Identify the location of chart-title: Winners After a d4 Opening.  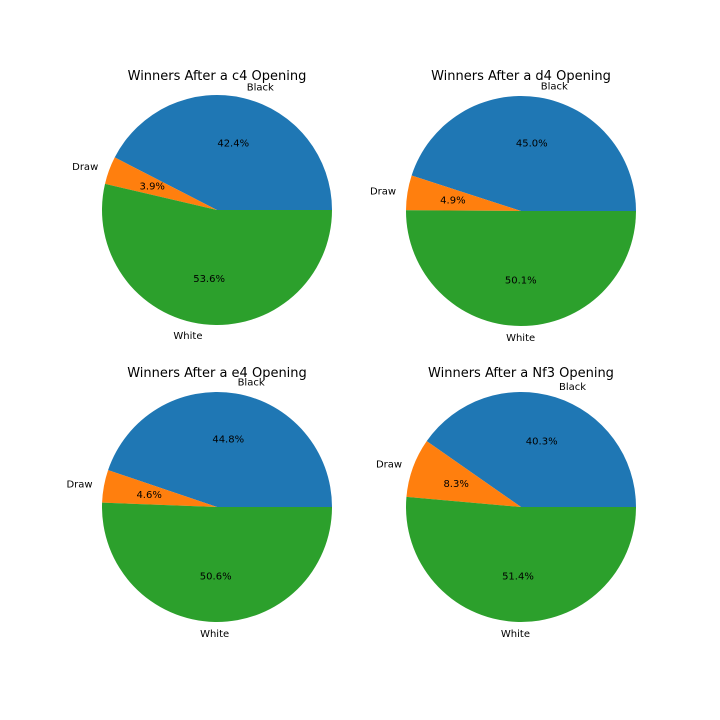
(521, 76).